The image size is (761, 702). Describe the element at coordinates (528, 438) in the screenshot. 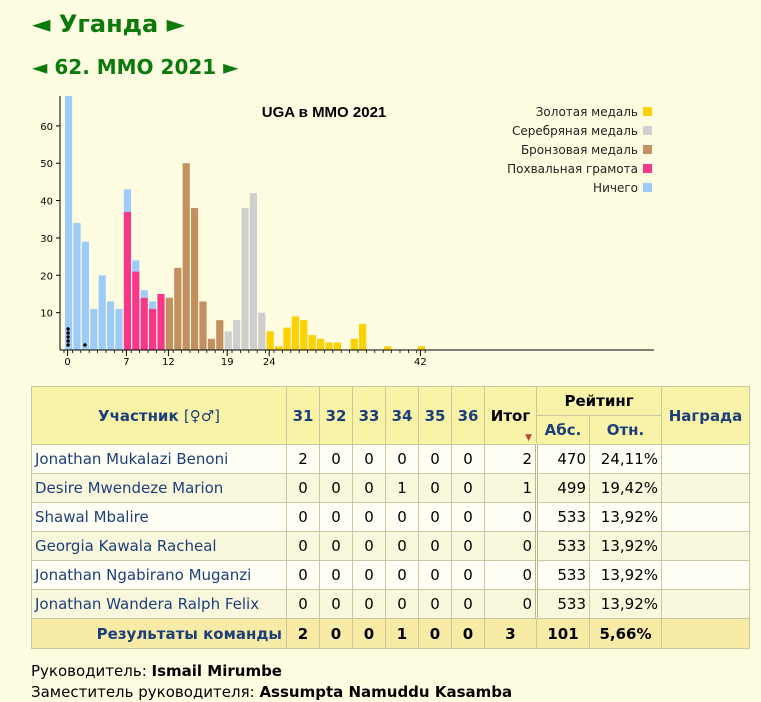

I see `sort-indicator-icon: ▼` at that location.